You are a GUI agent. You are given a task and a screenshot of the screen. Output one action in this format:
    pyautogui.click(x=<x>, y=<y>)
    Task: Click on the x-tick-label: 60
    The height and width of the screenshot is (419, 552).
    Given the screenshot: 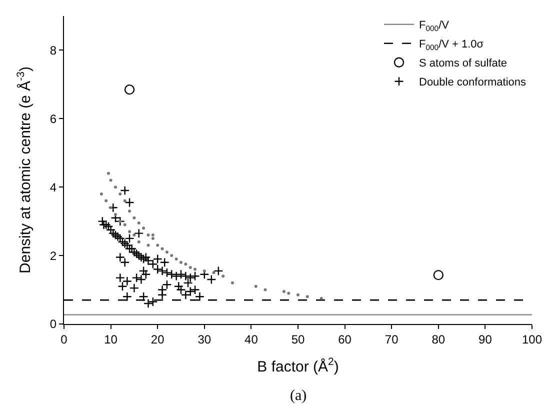 What is the action you would take?
    pyautogui.click(x=345, y=339)
    